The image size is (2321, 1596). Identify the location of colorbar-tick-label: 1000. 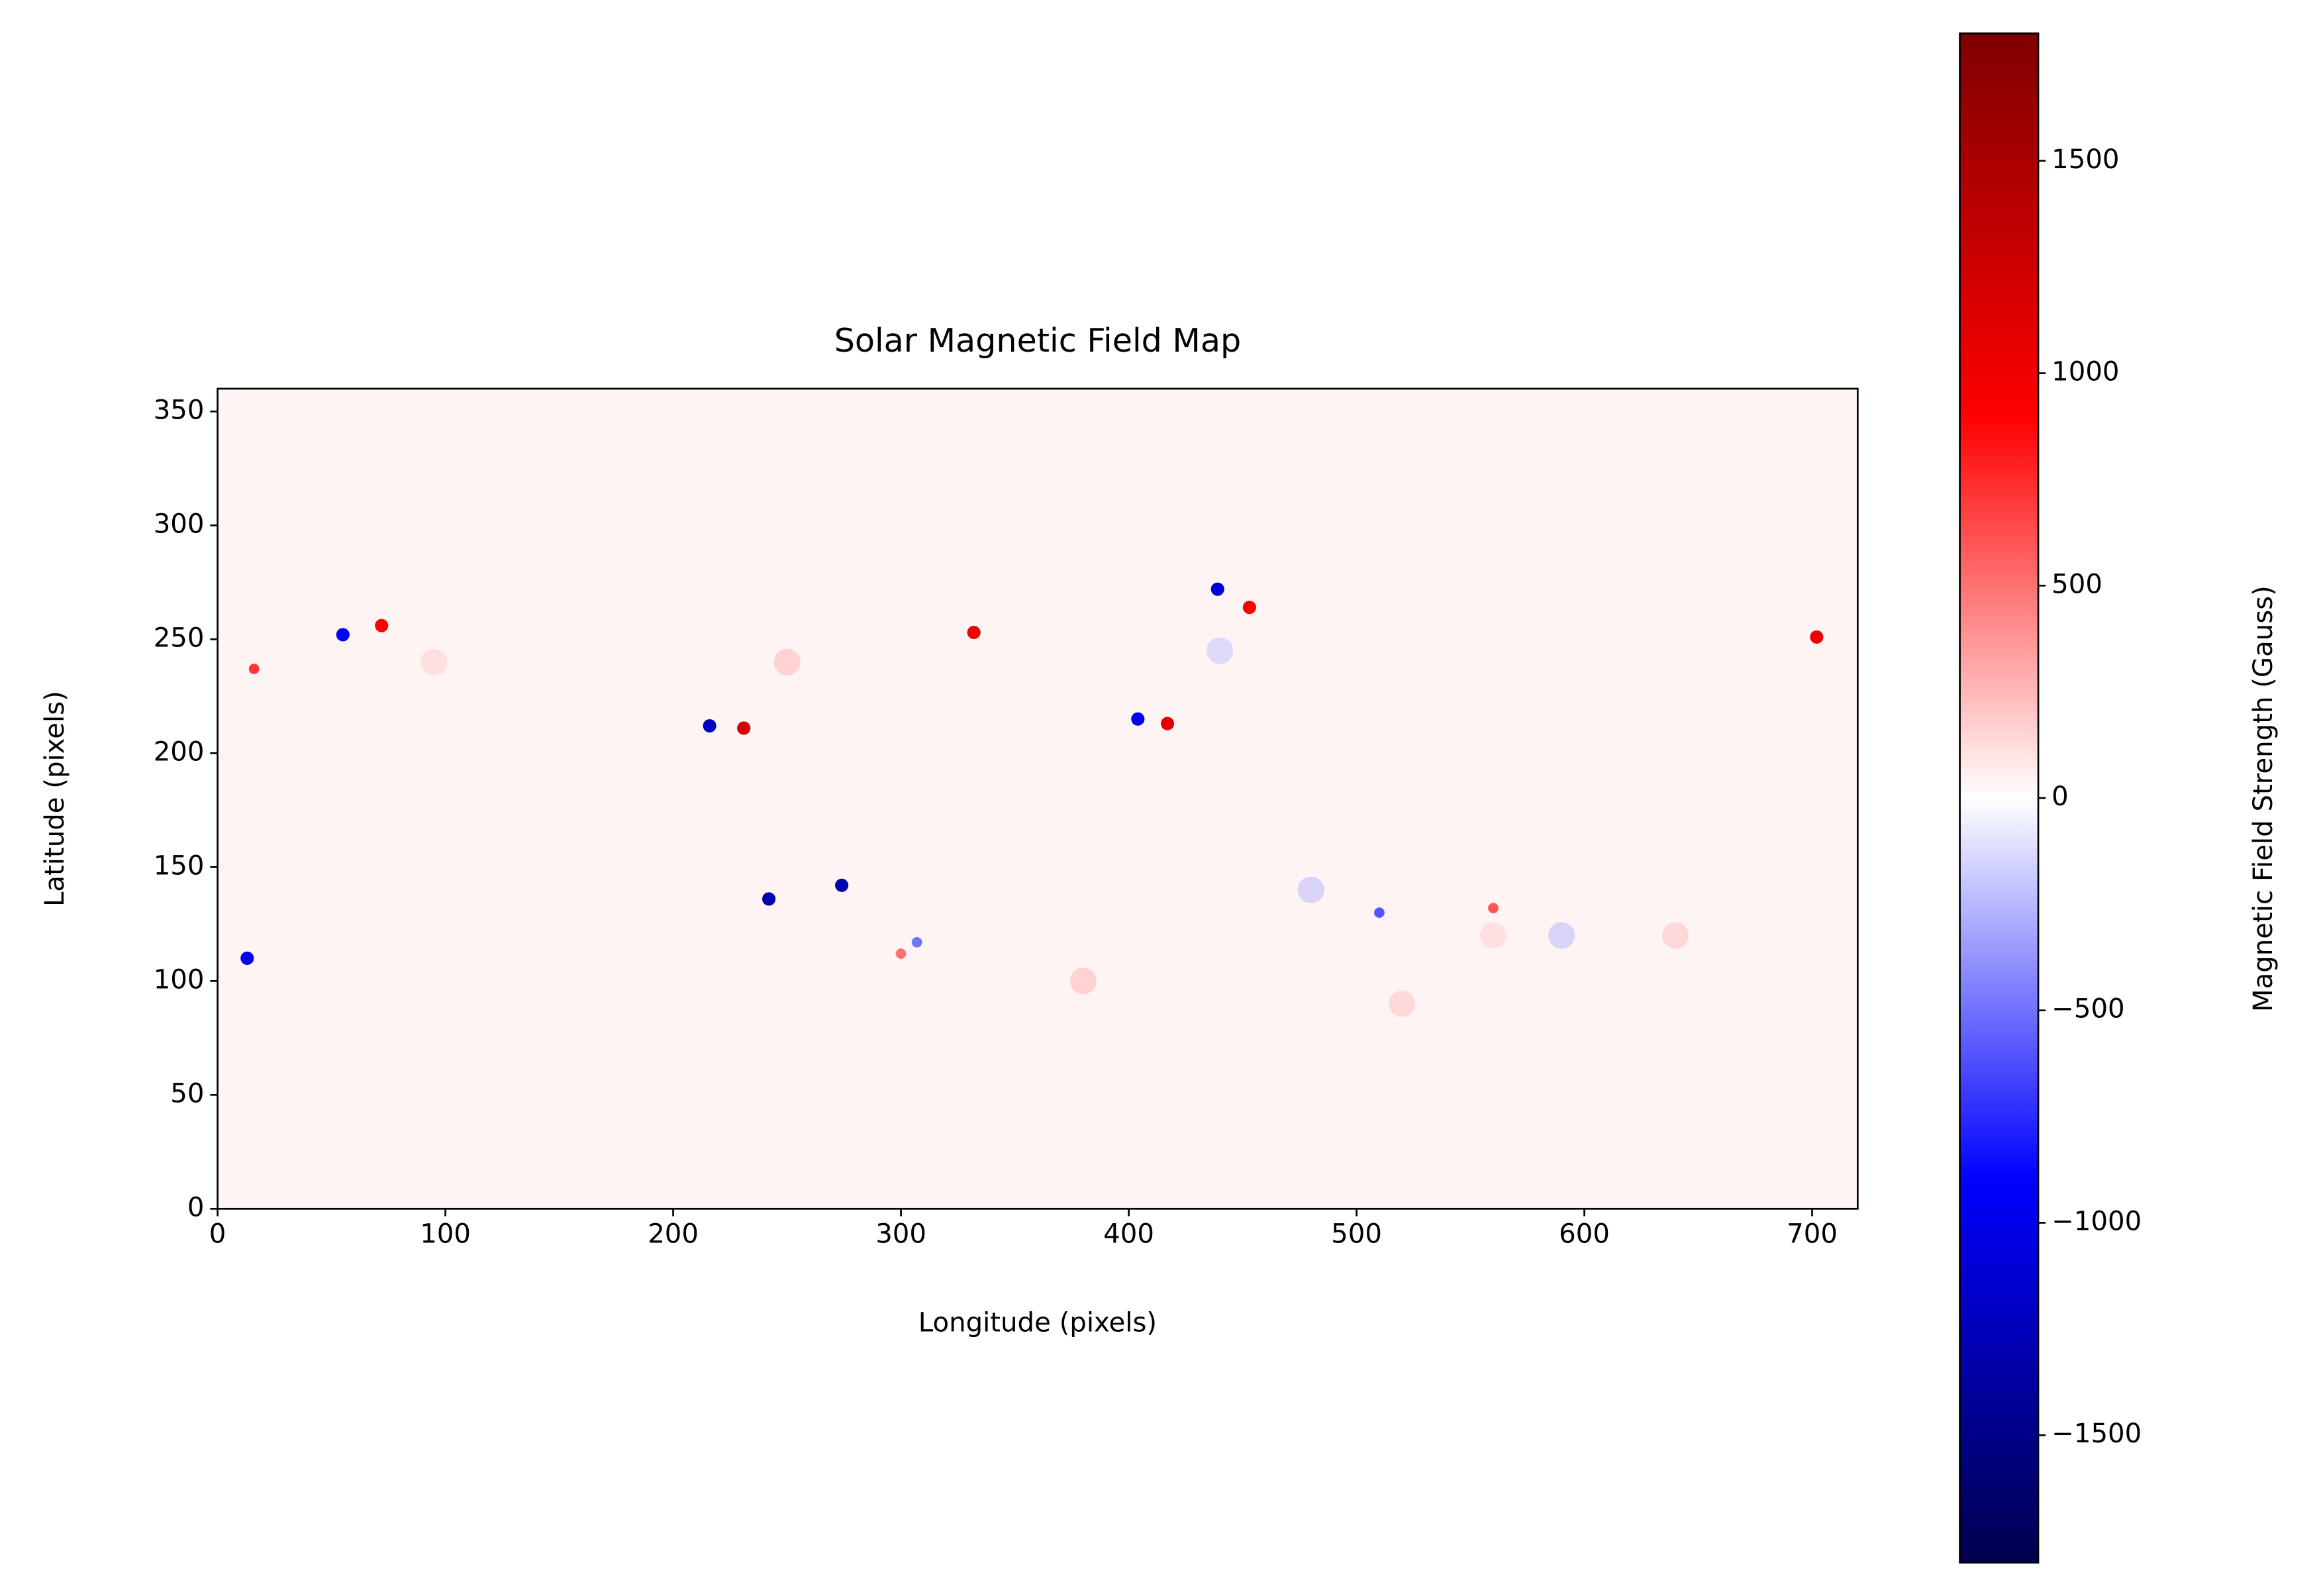
(2085, 372).